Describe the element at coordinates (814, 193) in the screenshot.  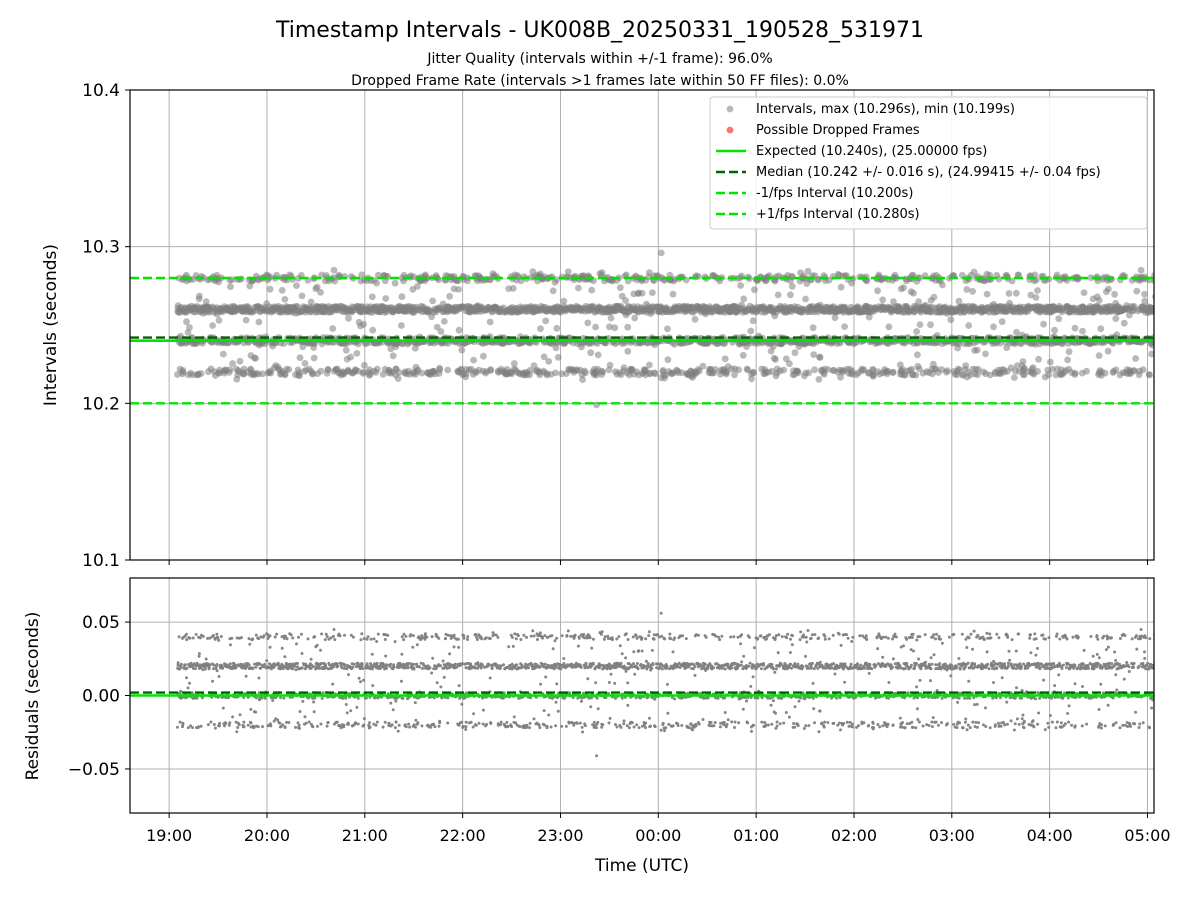
I see `legend-entry-minus-interval: -1/fps Interval (10.200s)` at that location.